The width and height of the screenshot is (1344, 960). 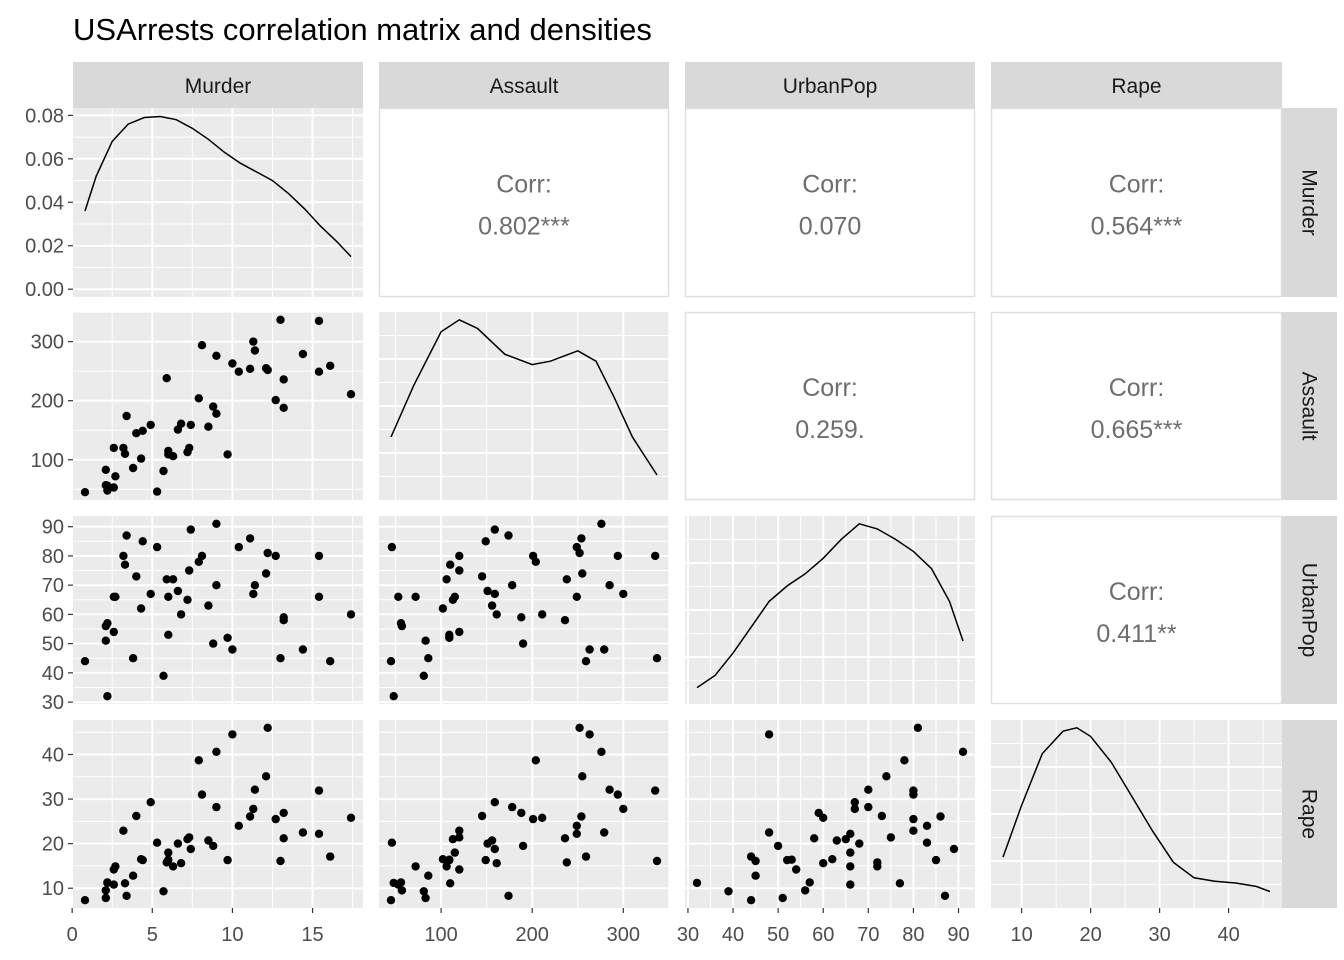 What do you see at coordinates (778, 935) in the screenshot?
I see `x-tick-label: 50` at bounding box center [778, 935].